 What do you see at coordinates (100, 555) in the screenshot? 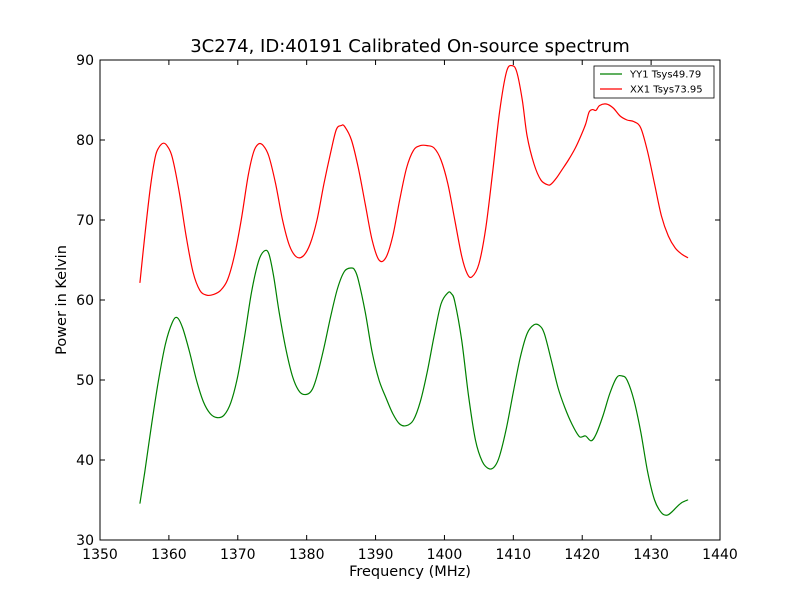
I see `x-tick-label: 1350` at bounding box center [100, 555].